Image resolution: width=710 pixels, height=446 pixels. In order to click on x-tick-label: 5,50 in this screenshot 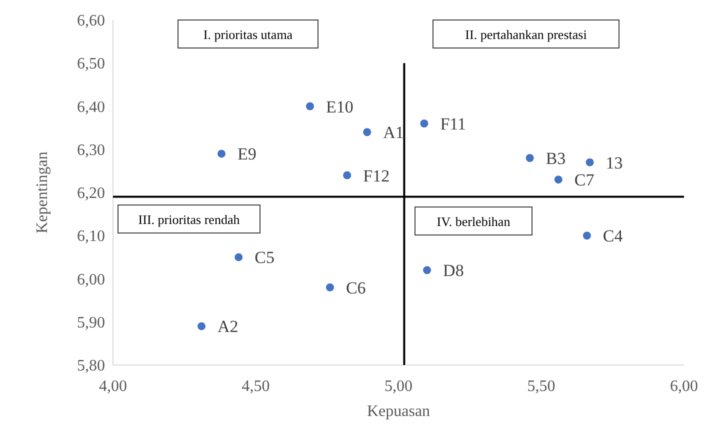, I will do `click(541, 386)`.